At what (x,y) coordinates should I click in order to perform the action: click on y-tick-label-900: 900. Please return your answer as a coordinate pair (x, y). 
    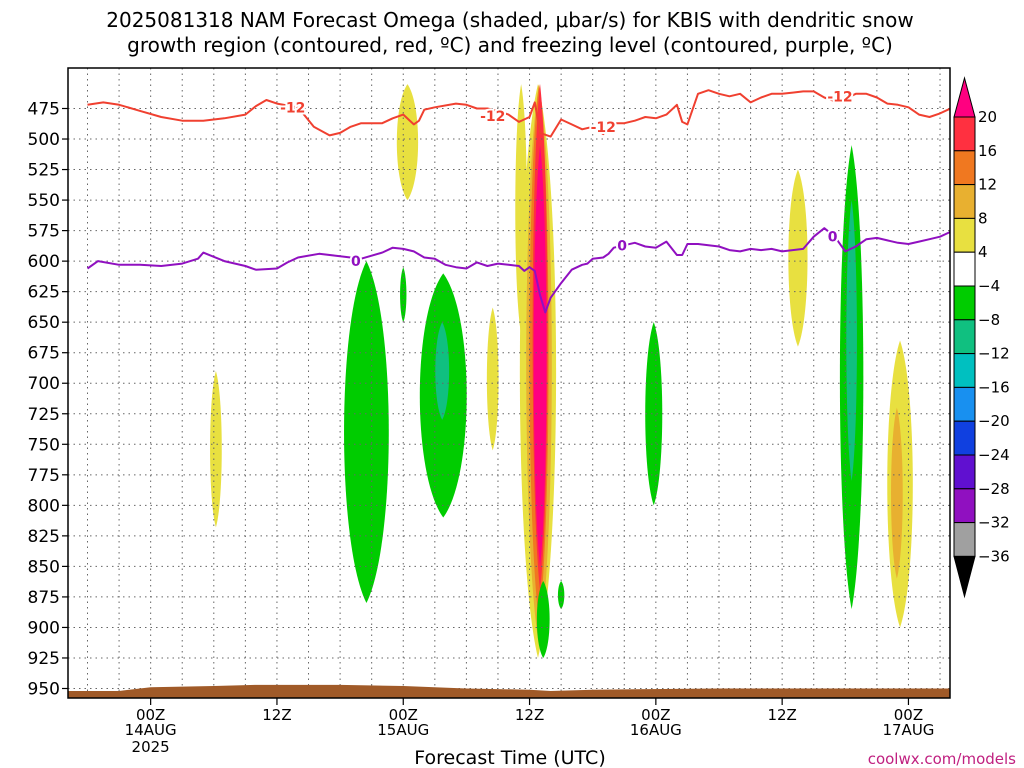
    Looking at the image, I should click on (44, 628).